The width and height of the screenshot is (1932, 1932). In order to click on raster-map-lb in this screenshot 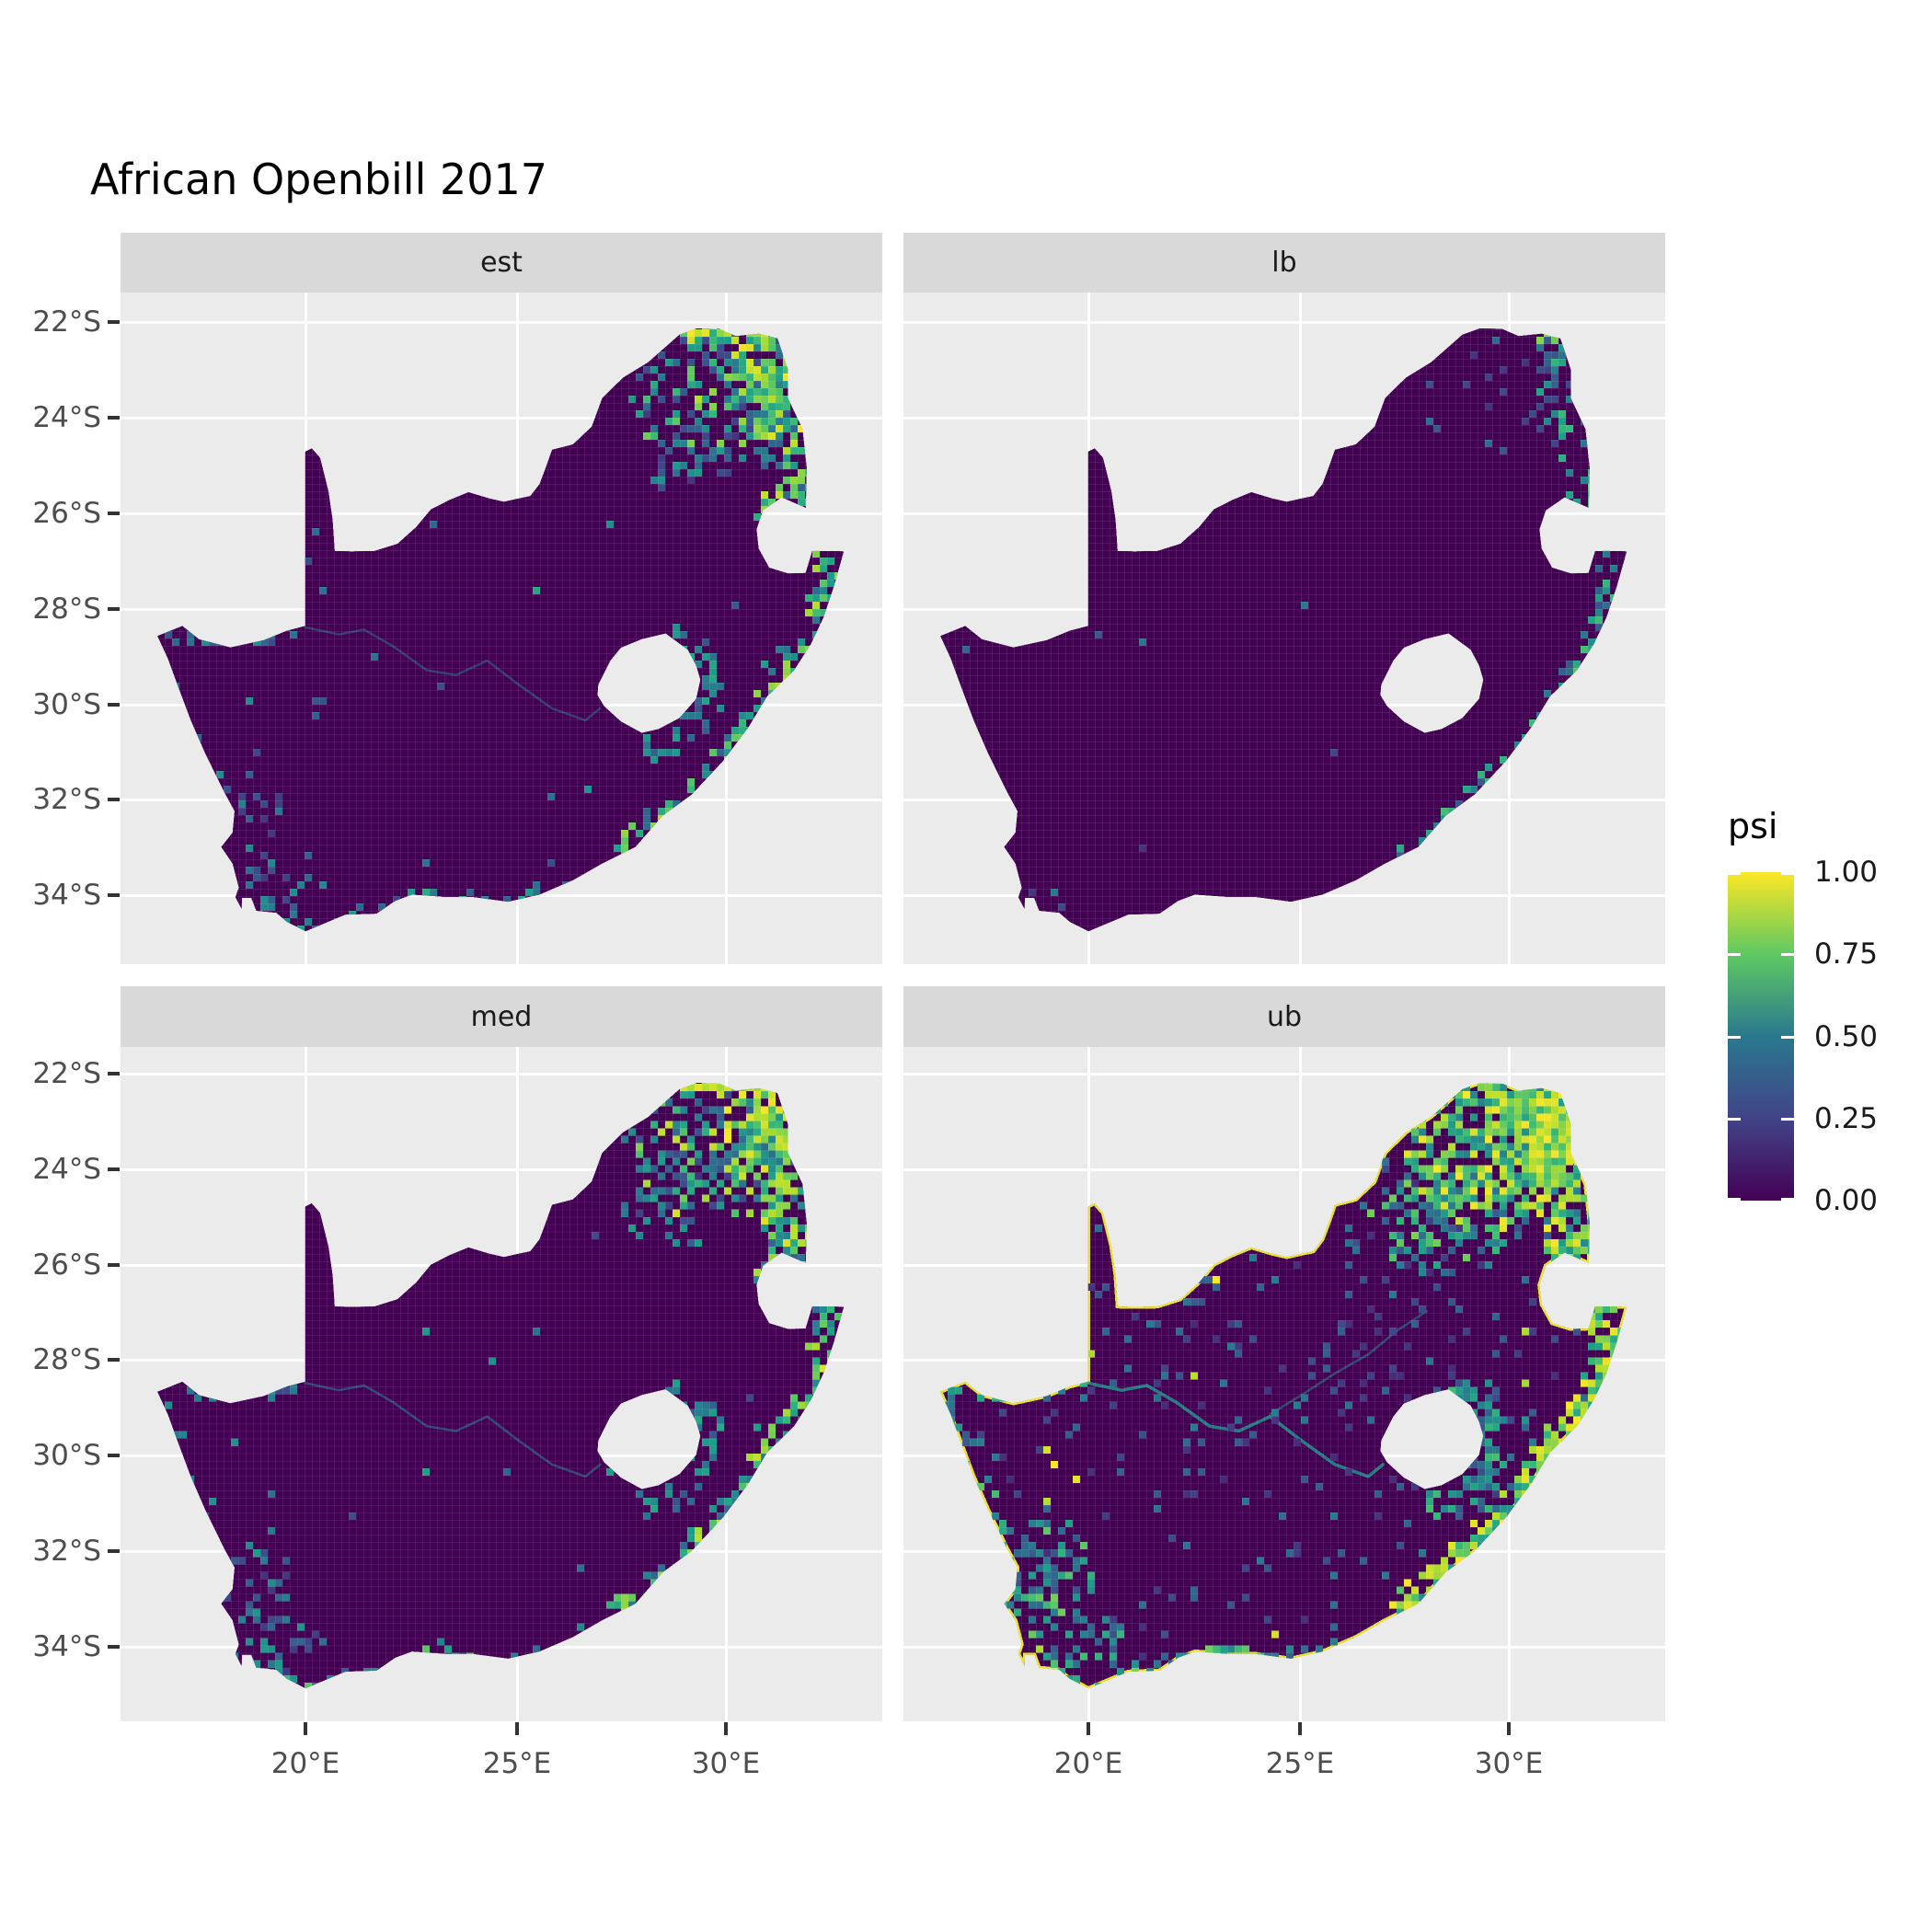, I will do `click(1283, 630)`.